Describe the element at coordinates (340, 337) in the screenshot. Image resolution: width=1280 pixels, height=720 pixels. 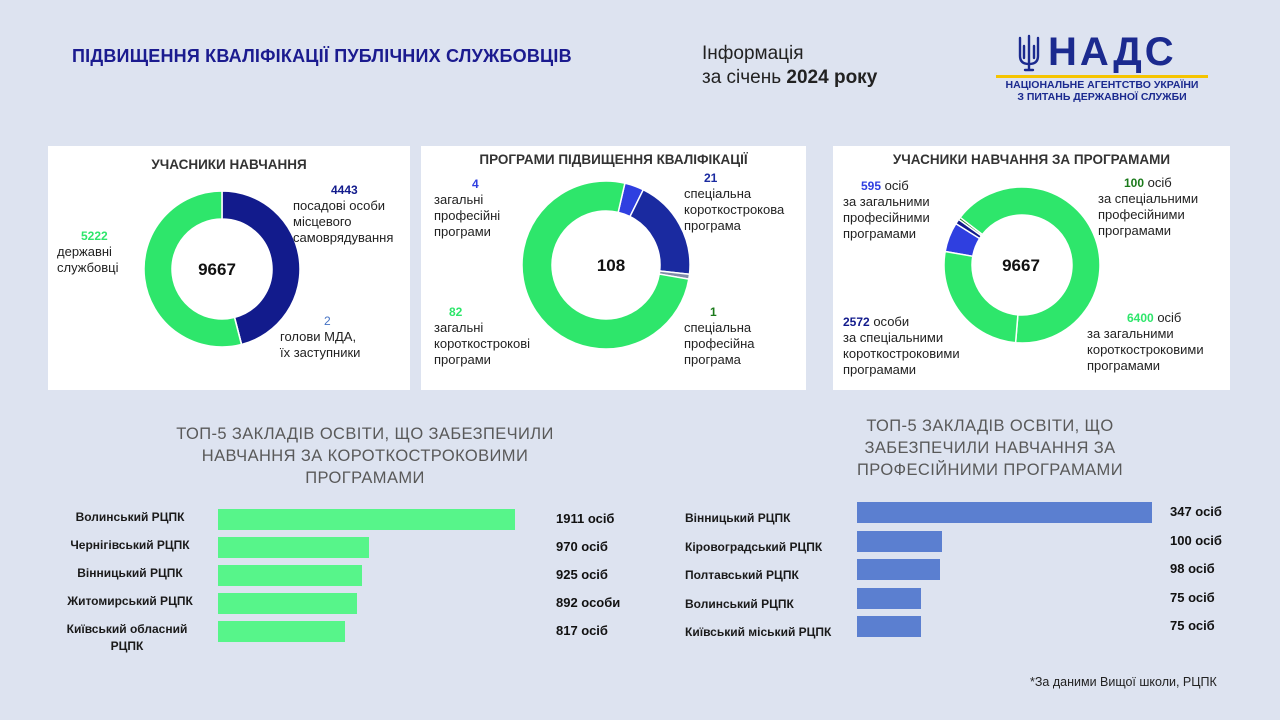
I see `slice-label-mda-heads: 2 голови МДА, їх заступники` at that location.